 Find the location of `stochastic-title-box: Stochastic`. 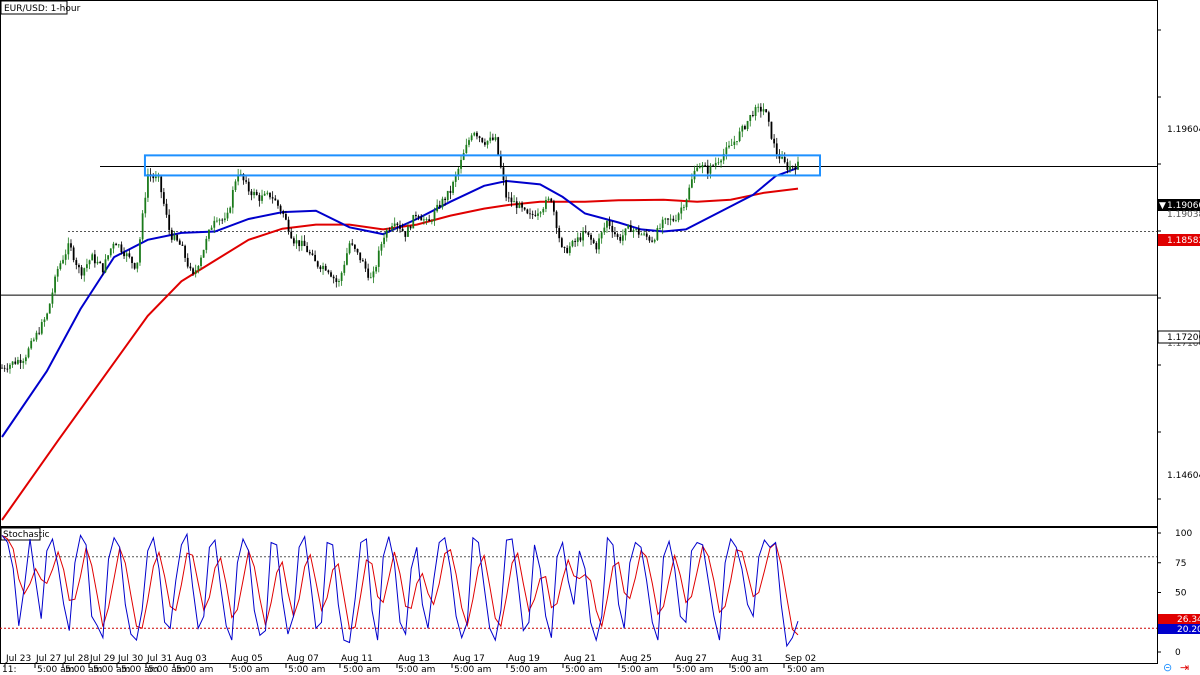

stochastic-title-box: Stochastic is located at coordinates (25, 534).